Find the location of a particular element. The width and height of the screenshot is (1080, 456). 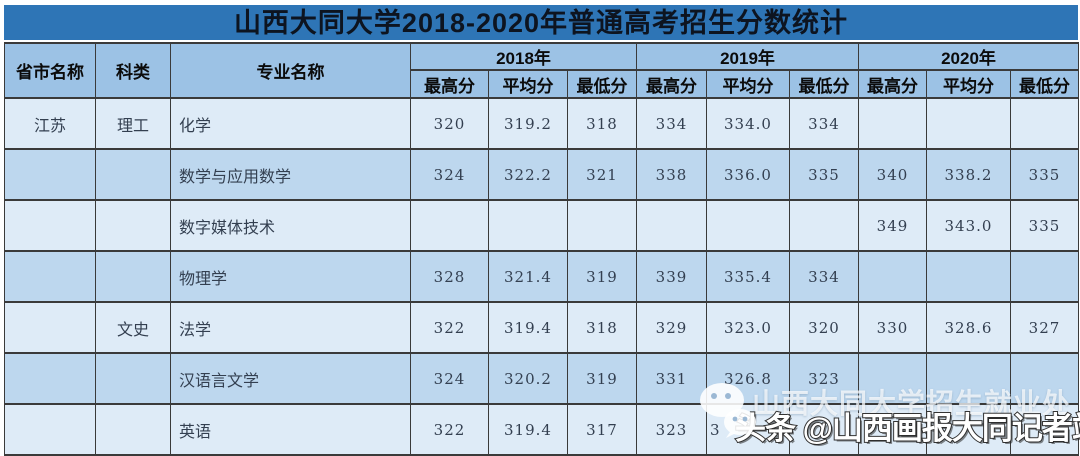

header-2020-min: 最低分 is located at coordinates (1044, 84).